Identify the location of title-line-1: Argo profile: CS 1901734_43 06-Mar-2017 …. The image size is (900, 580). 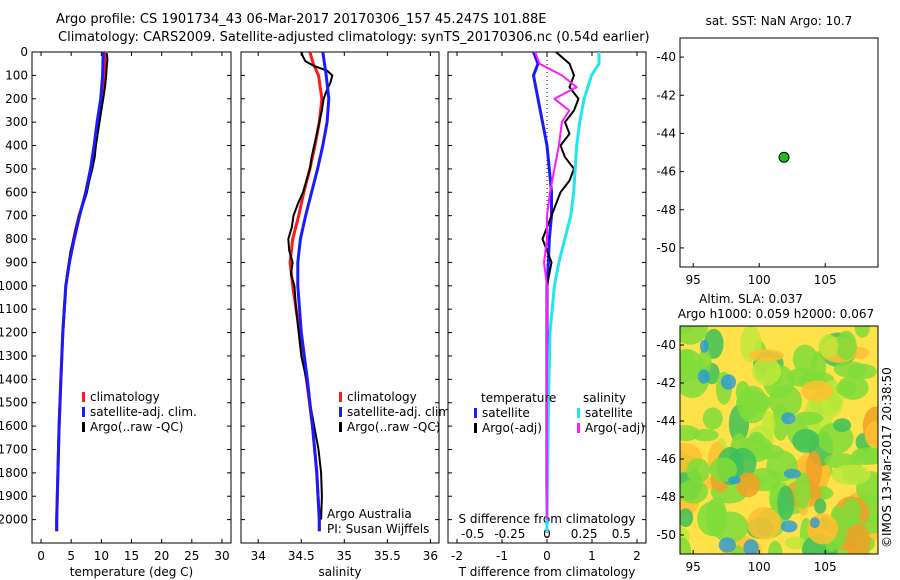
(301, 19).